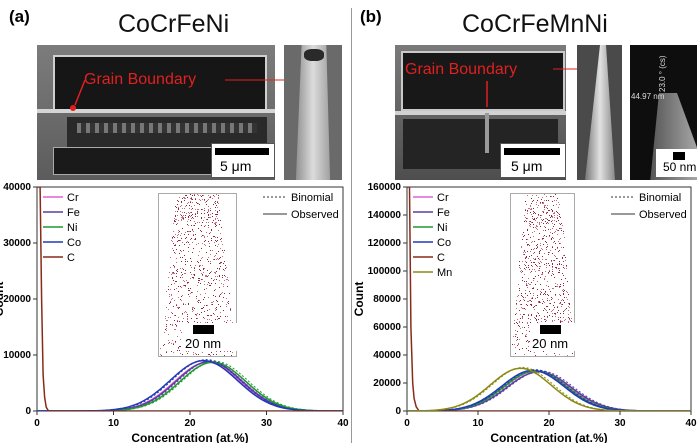 The width and height of the screenshot is (697, 443). I want to click on inset-scale-bar-a, so click(203, 329).